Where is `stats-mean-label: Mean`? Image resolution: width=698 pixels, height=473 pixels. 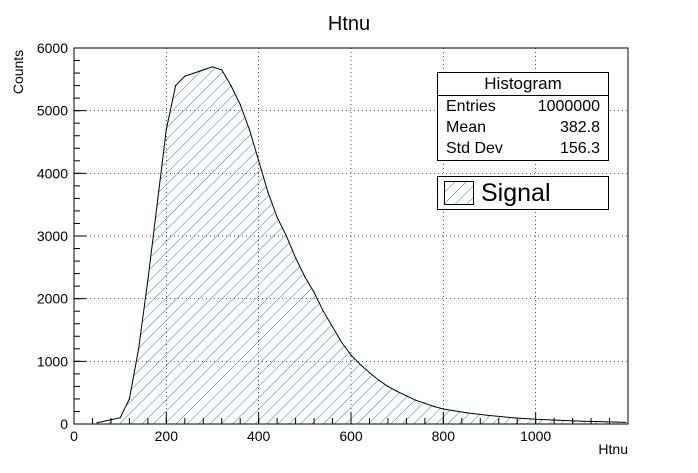
stats-mean-label: Mean is located at coordinates (466, 127).